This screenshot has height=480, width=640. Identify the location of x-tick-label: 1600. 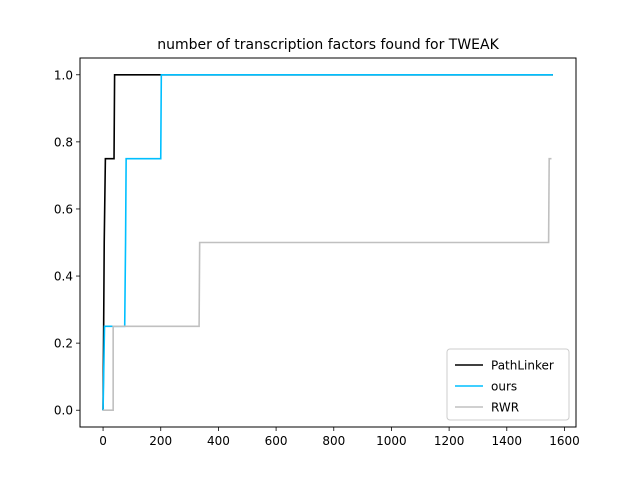
(564, 441).